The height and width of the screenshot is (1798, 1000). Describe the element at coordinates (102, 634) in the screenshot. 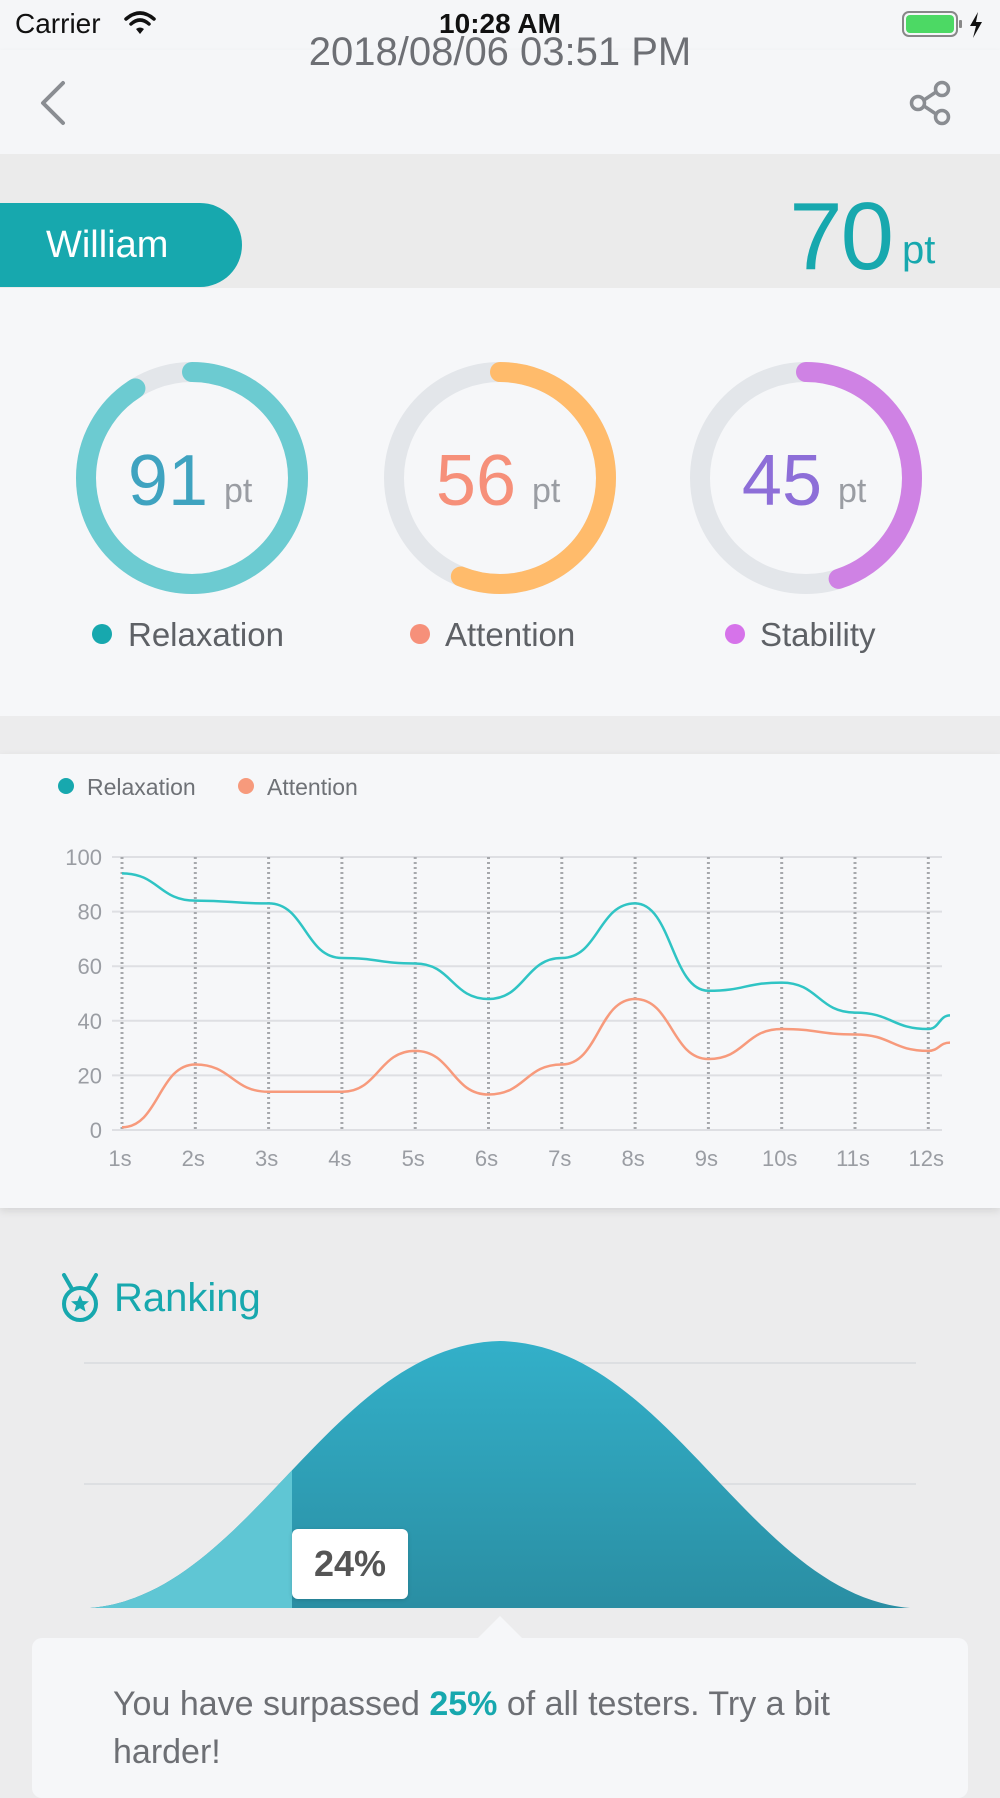

I see `relaxation-dot` at that location.